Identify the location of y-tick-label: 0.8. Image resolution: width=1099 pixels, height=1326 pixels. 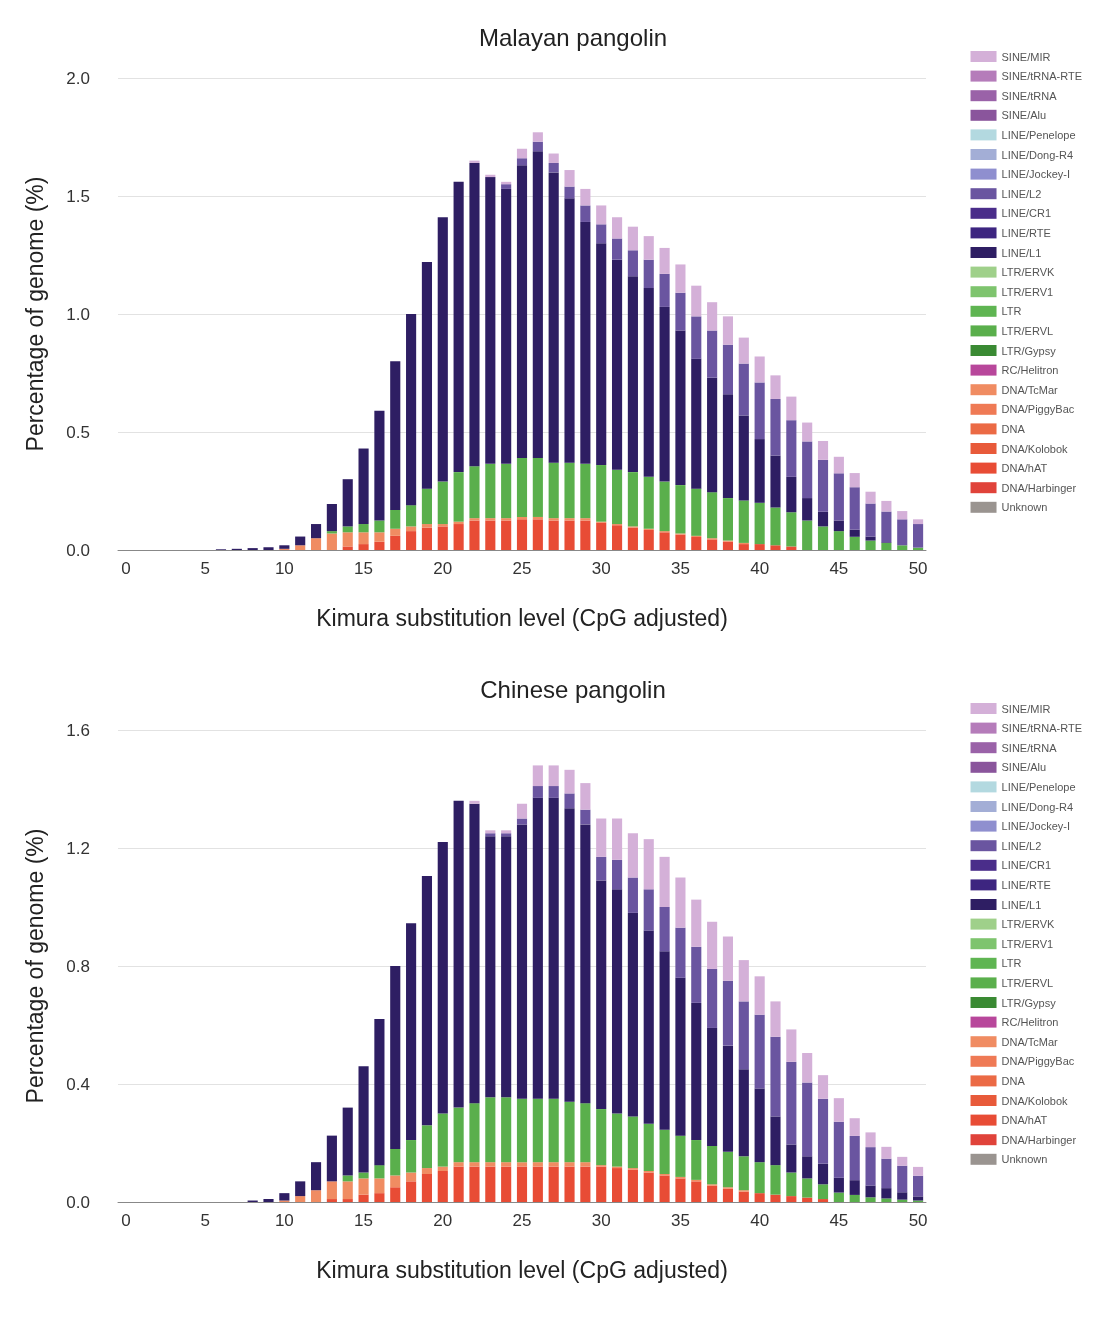
(78, 966).